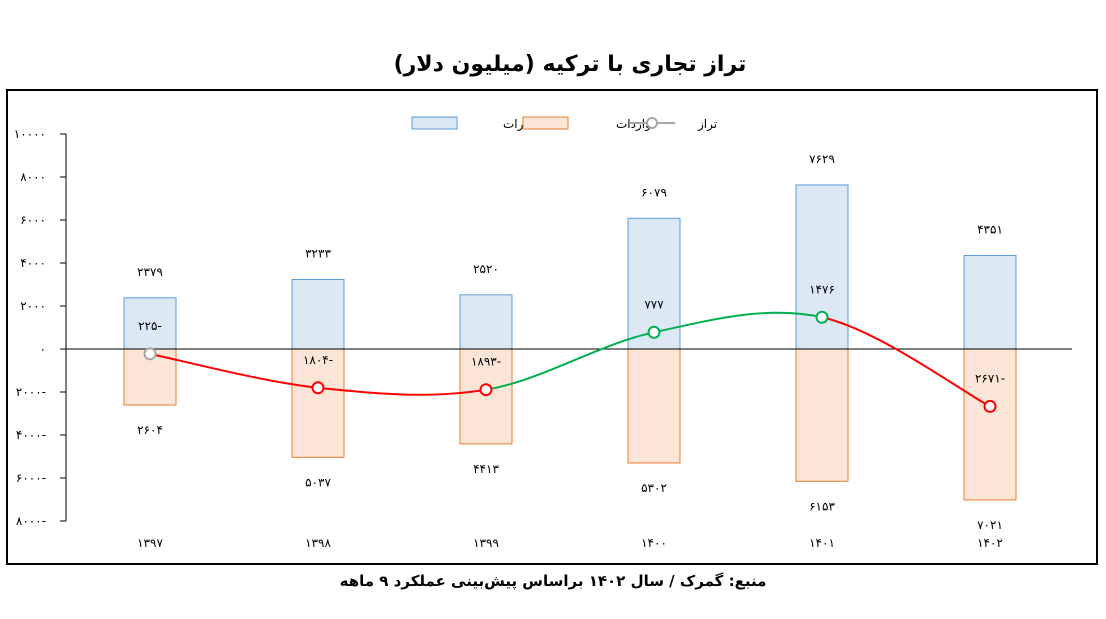 The width and height of the screenshot is (1106, 619). Describe the element at coordinates (434, 123) in the screenshot. I see `legend-export-swatch` at that location.